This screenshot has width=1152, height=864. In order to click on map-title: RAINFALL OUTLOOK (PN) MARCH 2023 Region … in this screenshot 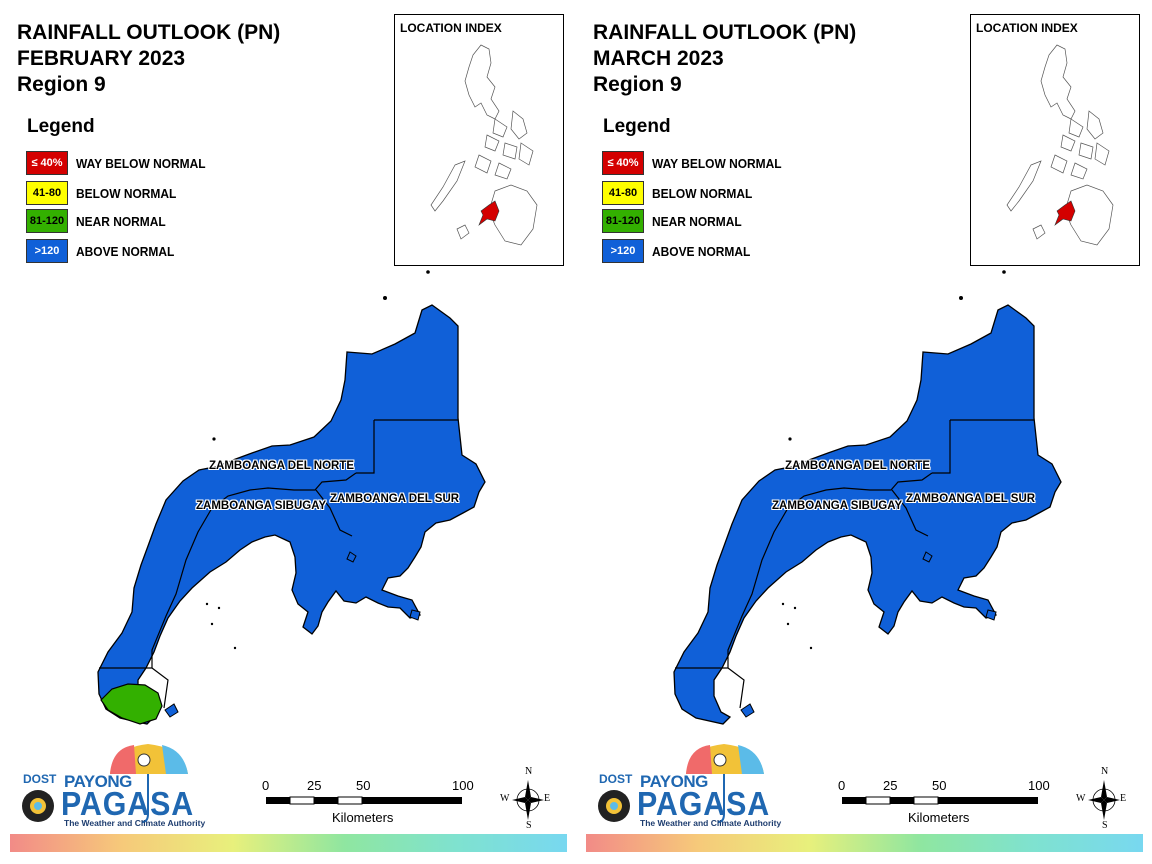, I will do `click(724, 59)`.